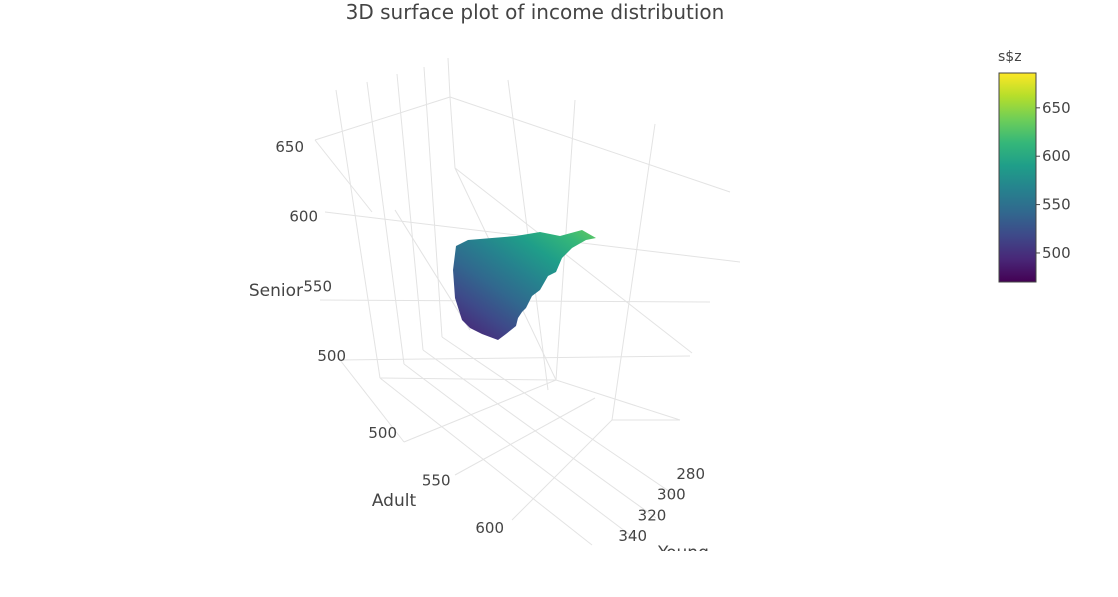 The width and height of the screenshot is (1118, 597). What do you see at coordinates (303, 217) in the screenshot?
I see `z-tick-label: 600` at bounding box center [303, 217].